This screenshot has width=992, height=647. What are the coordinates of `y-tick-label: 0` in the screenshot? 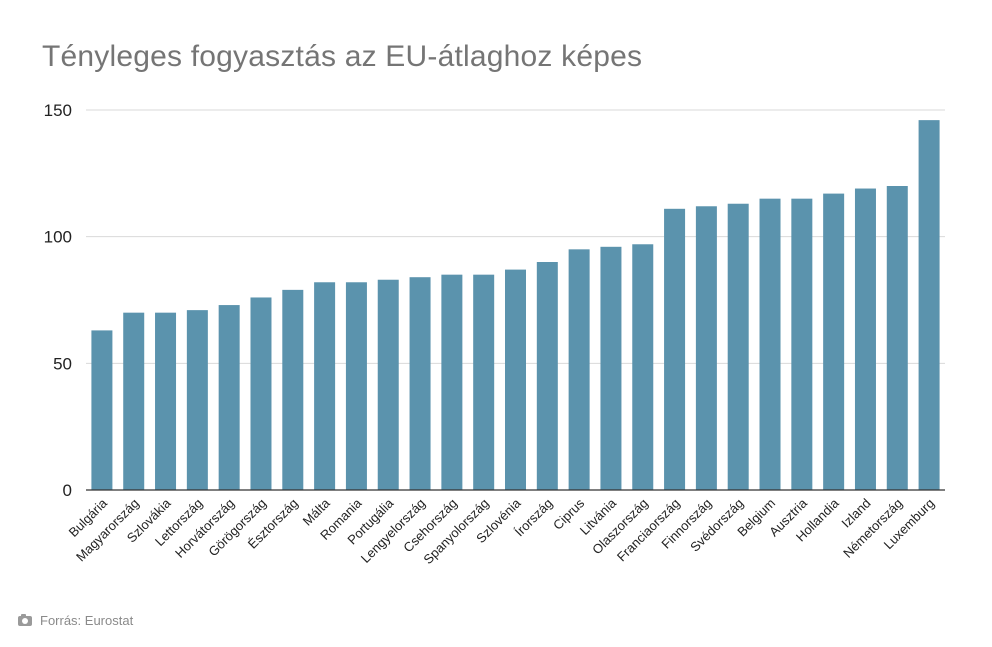 It's located at (67, 490).